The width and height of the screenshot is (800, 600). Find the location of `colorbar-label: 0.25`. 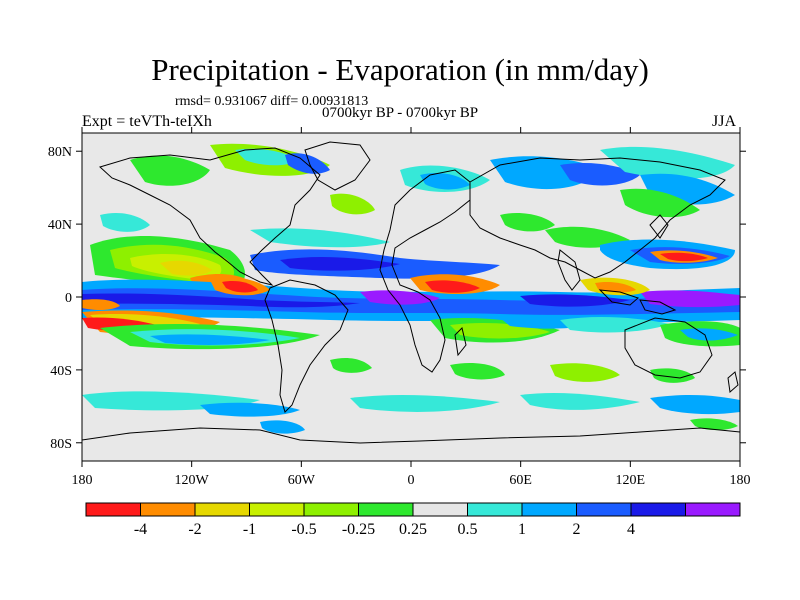

colorbar-label: 0.25 is located at coordinates (413, 529).